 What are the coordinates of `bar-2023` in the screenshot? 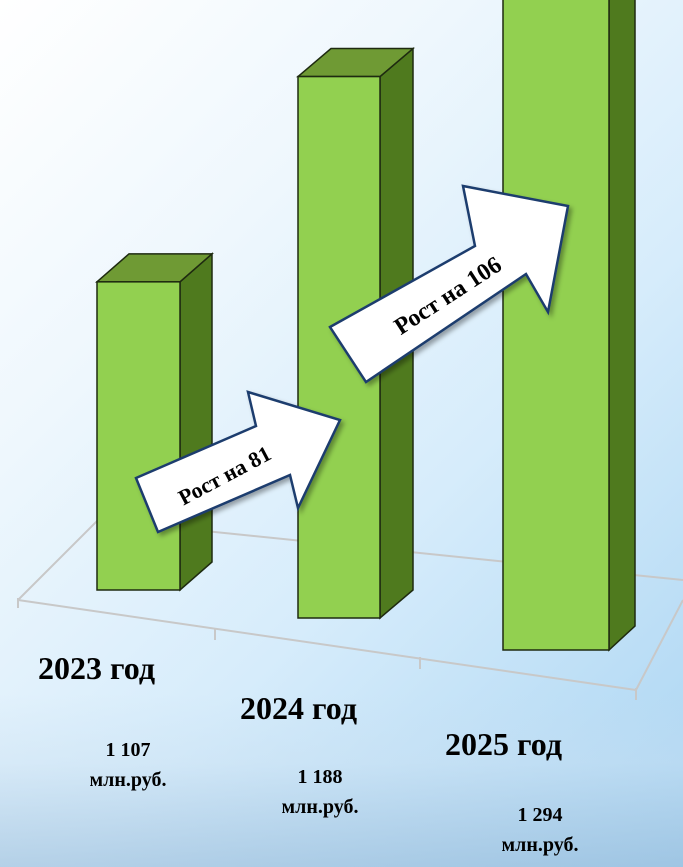 It's located at (154, 422).